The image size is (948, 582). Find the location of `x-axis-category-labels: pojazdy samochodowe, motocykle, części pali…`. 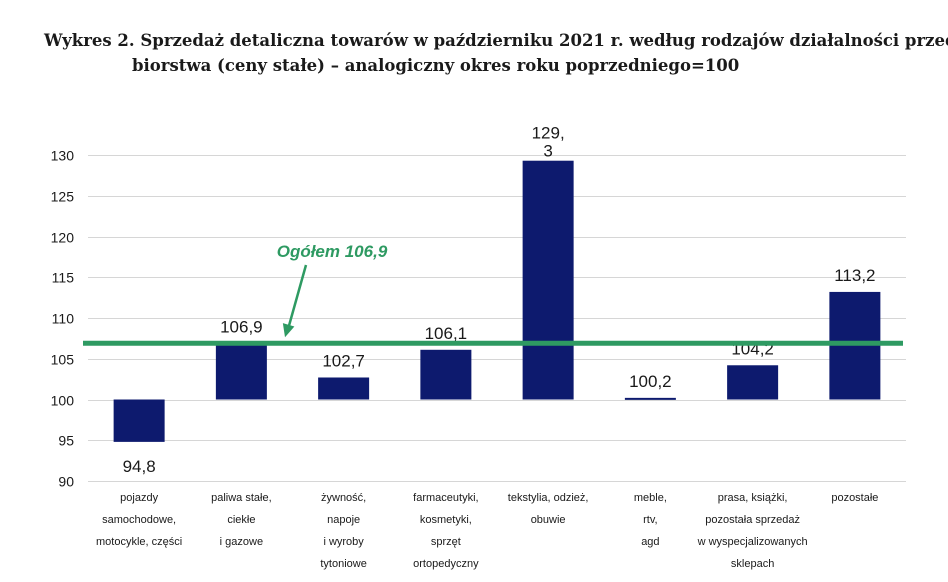

x-axis-category-labels: pojazdy samochodowe, motocykle, części pali… is located at coordinates (487, 531).